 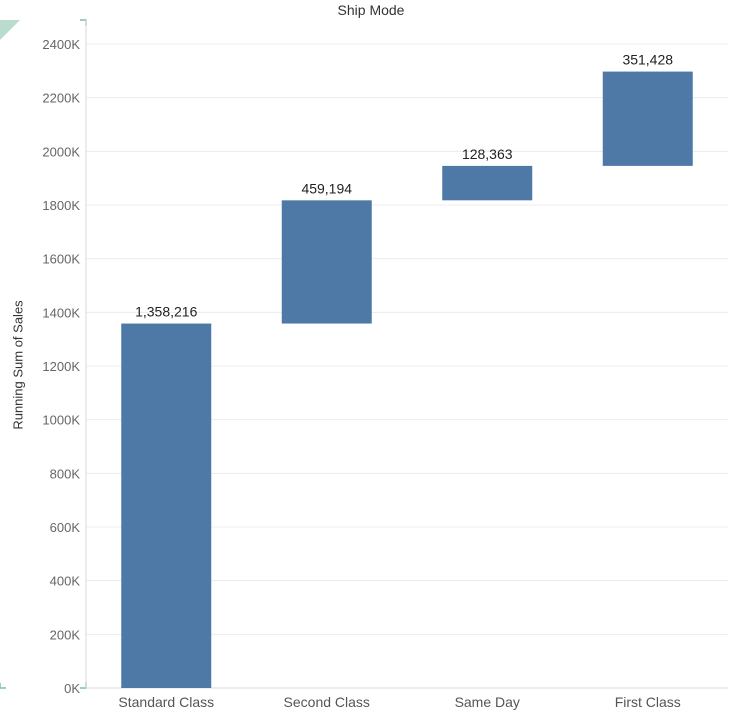 What do you see at coordinates (647, 60) in the screenshot?
I see `data-label: 351,428` at bounding box center [647, 60].